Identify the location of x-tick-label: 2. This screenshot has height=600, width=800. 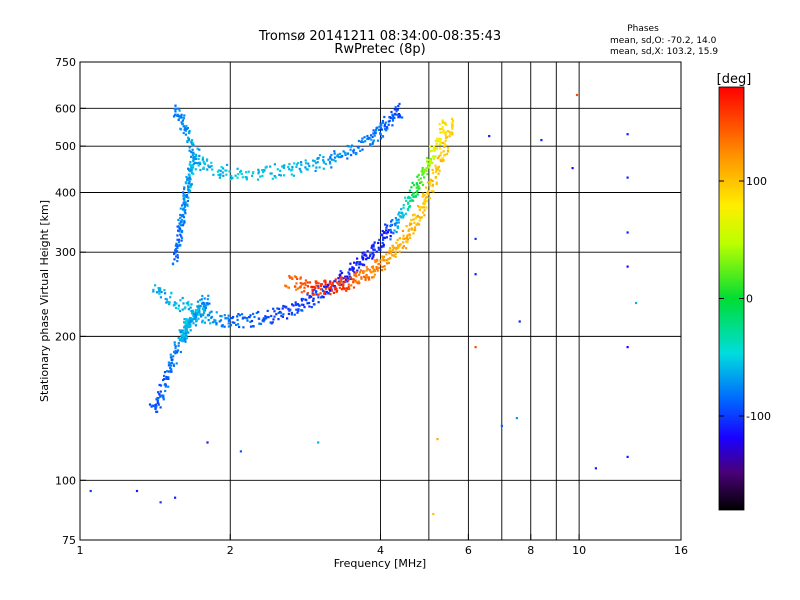
(230, 550).